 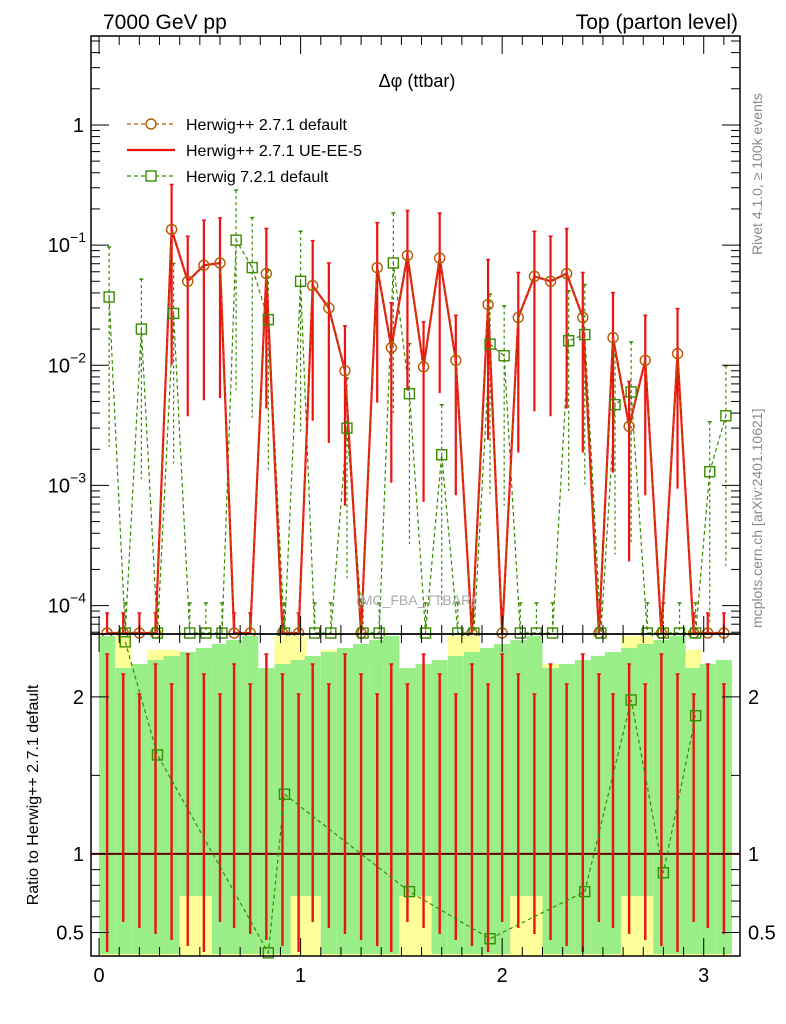 I want to click on legend-label: Herwig 7.2.1 default, so click(x=257, y=177).